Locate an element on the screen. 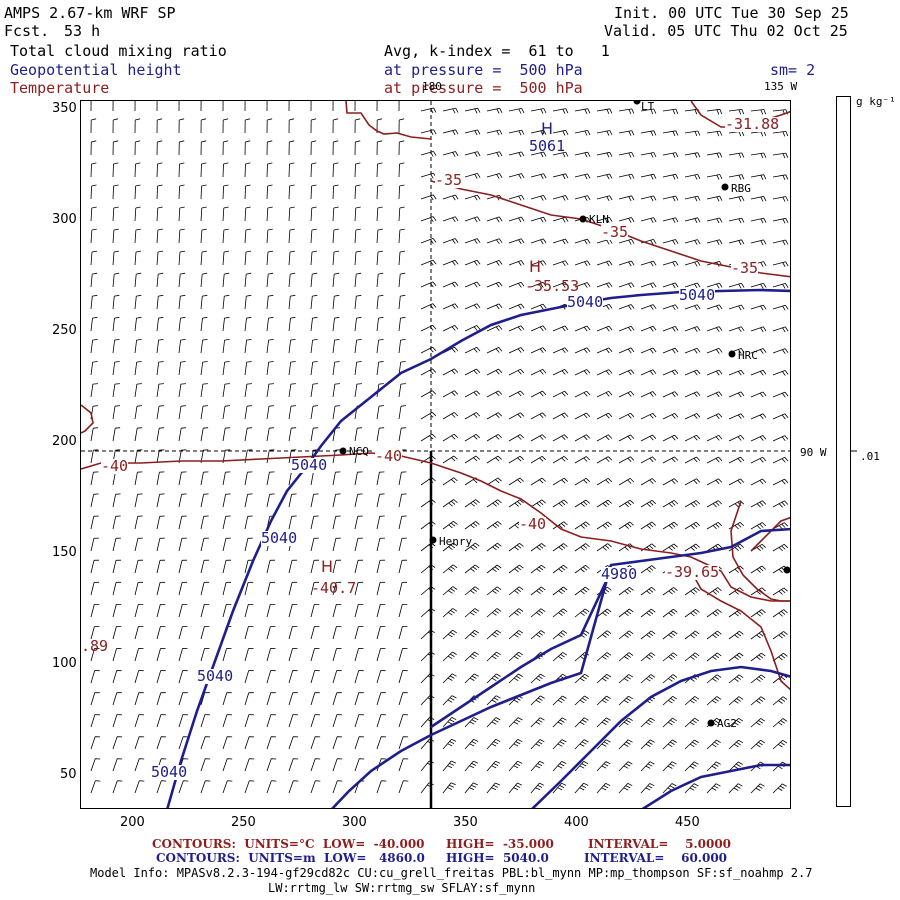 This screenshot has width=900, height=900. station-henry-label: Henry is located at coordinates (456, 541).